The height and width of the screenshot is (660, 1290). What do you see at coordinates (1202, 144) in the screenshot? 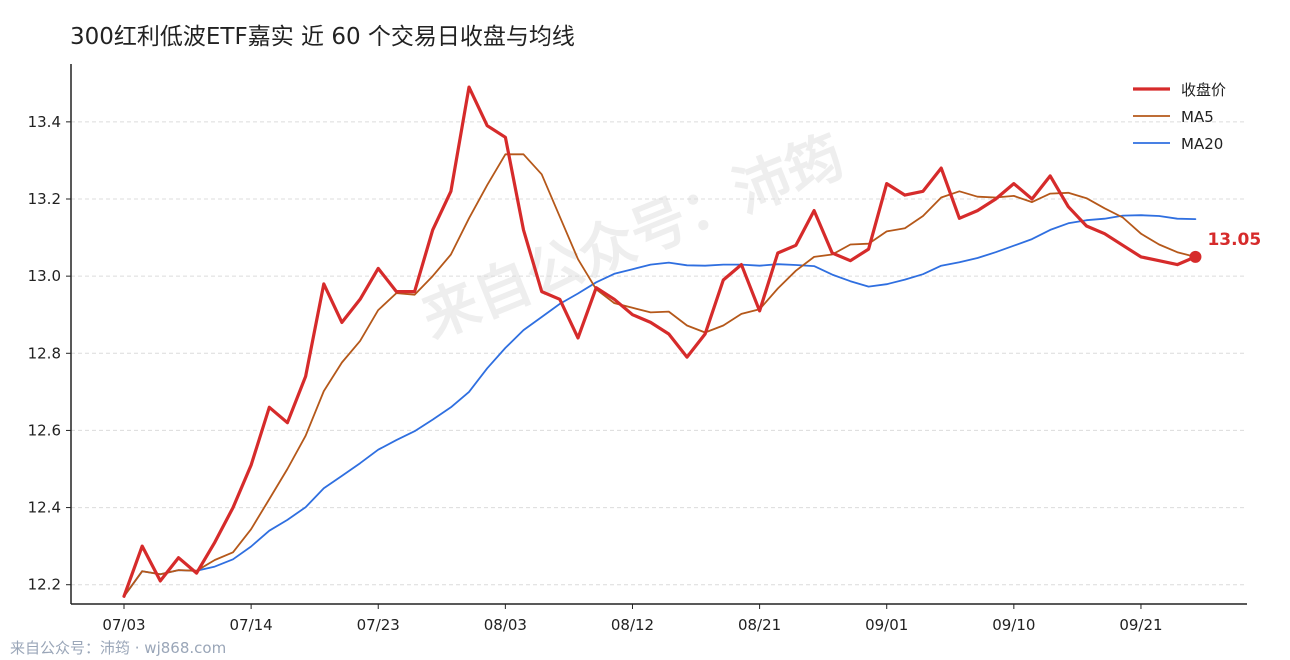
I see `legend-label: MA20` at bounding box center [1202, 144].